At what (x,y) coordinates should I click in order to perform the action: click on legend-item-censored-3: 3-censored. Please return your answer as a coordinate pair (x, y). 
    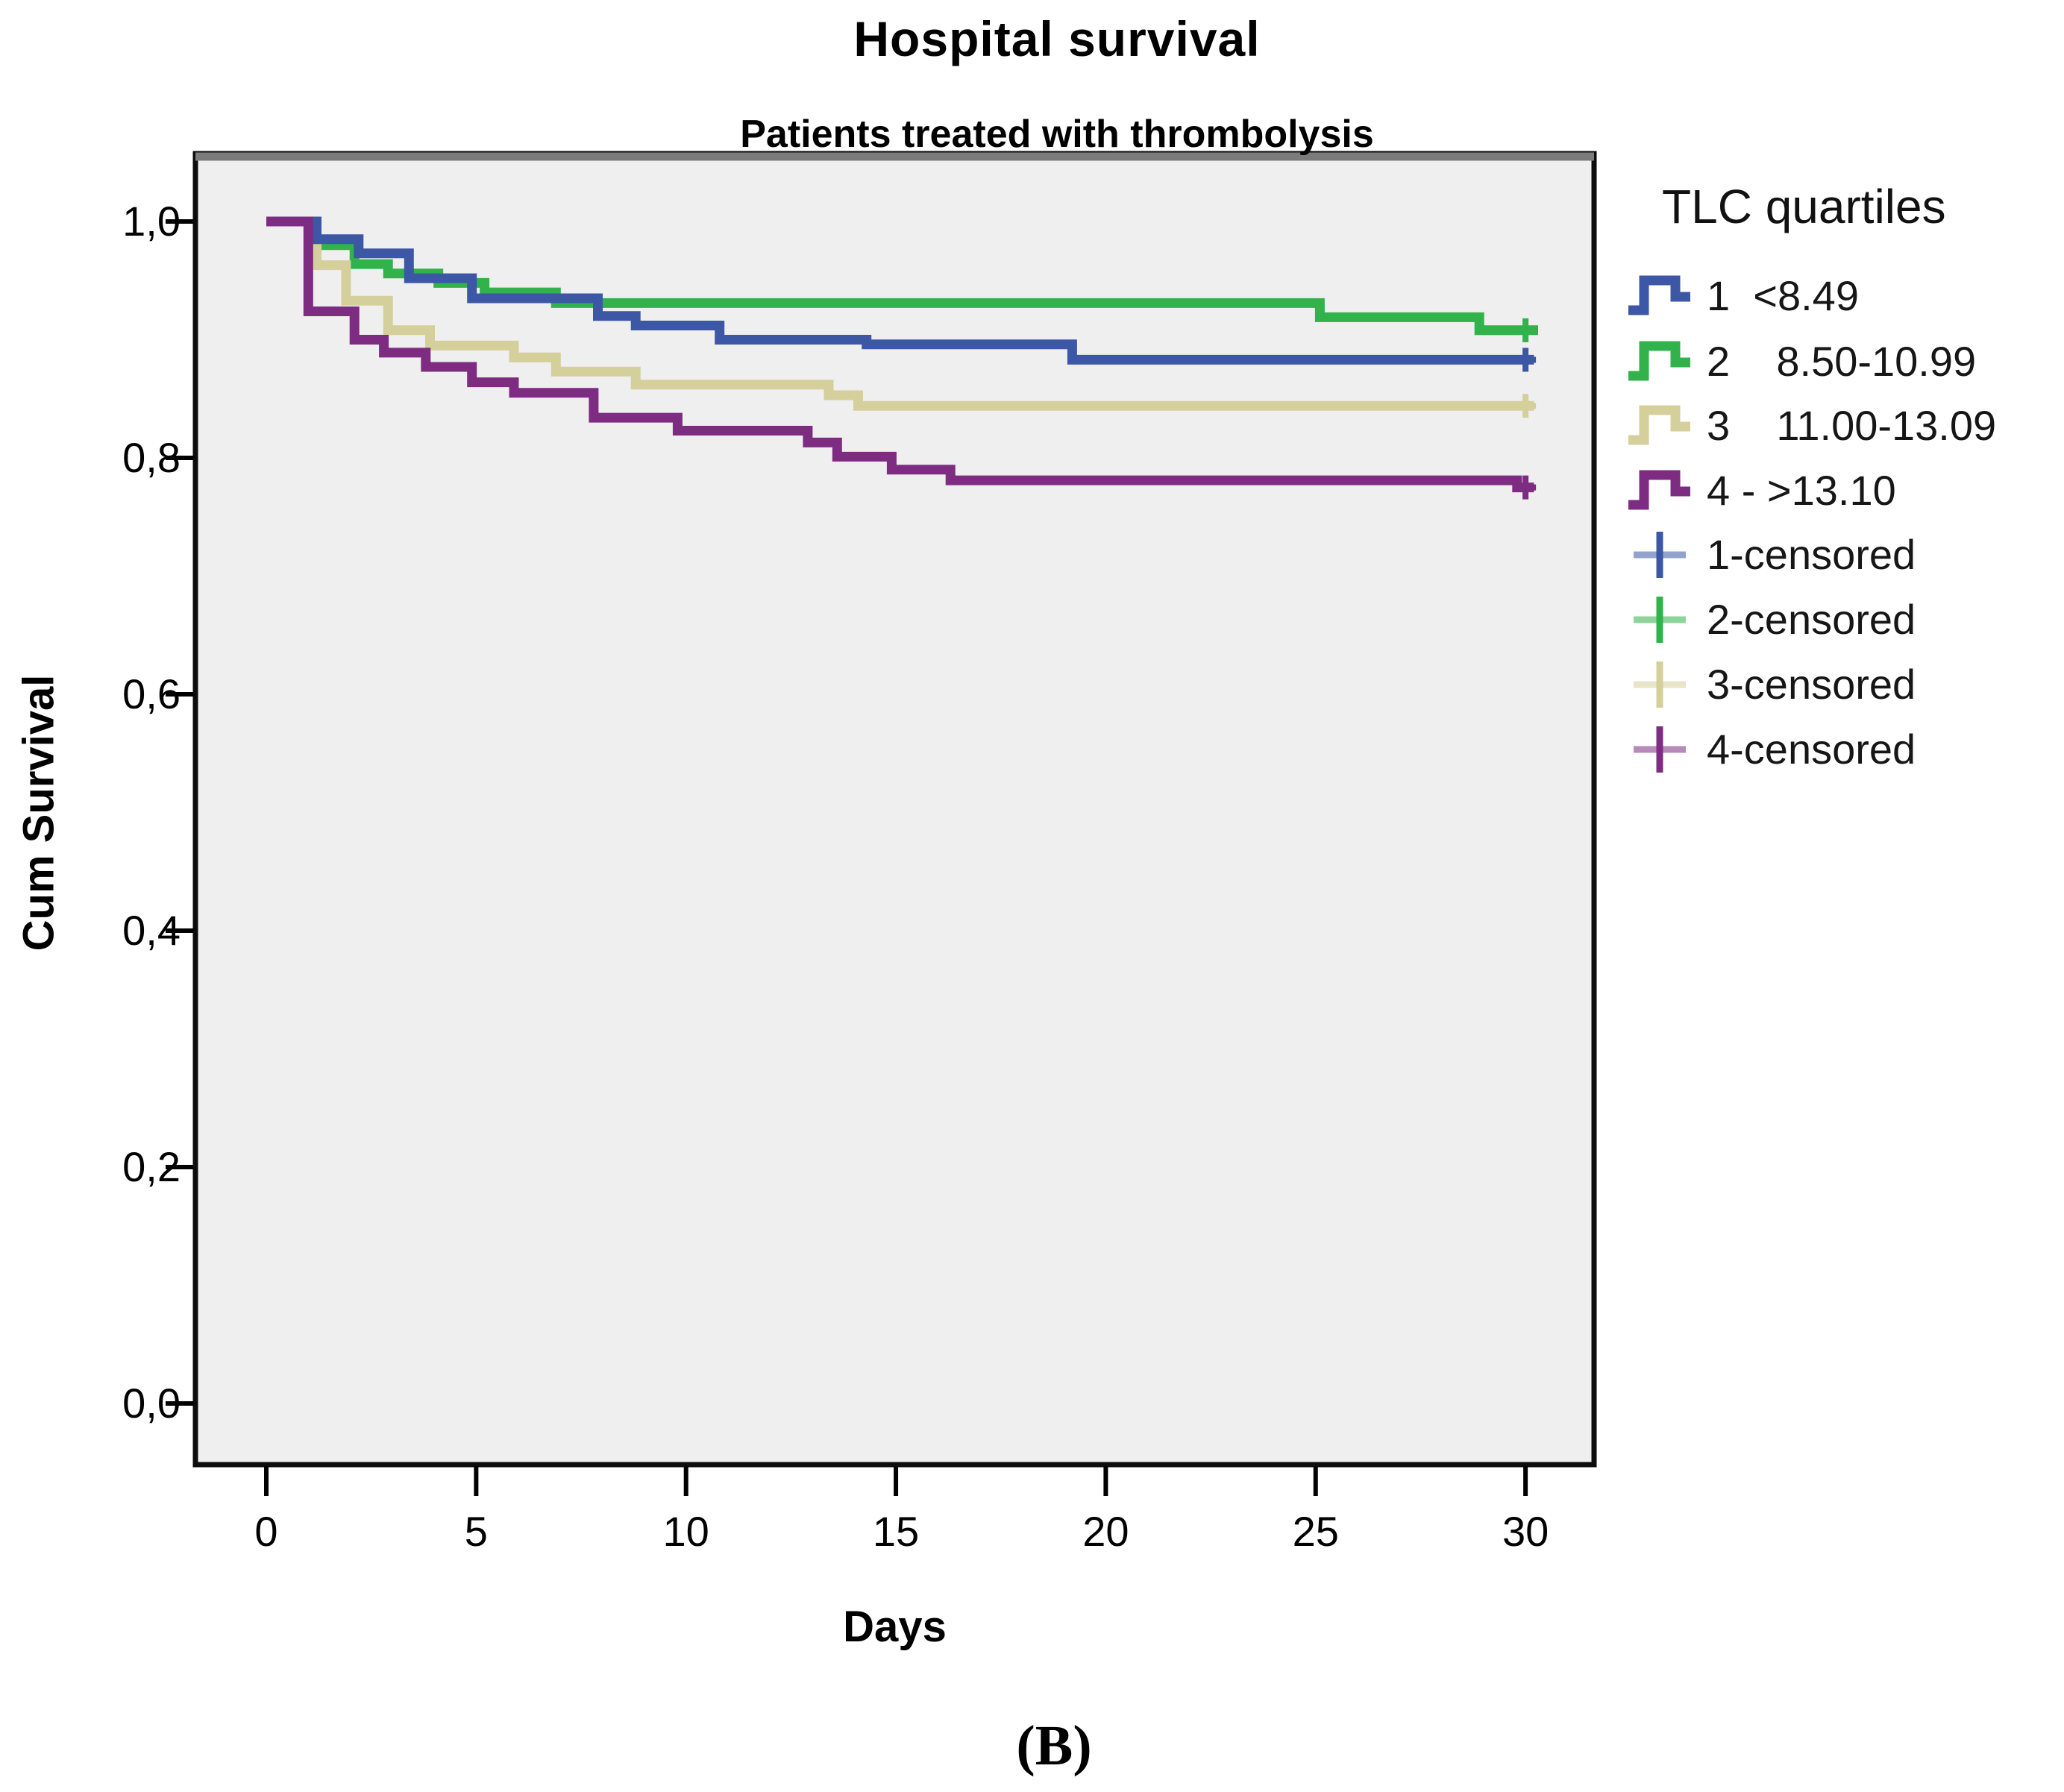
    Looking at the image, I should click on (1835, 684).